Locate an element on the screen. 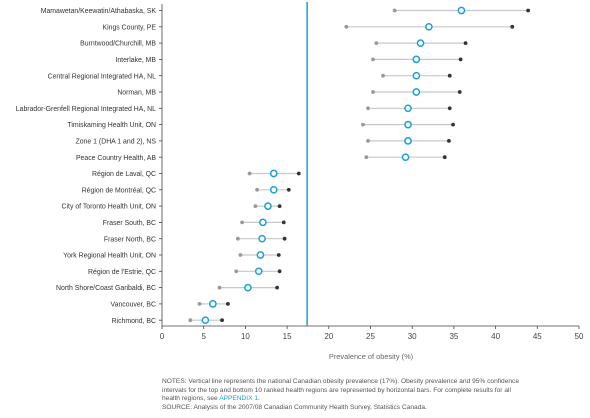 The height and width of the screenshot is (418, 590). category-label: Timiskaming Health Unit, ON is located at coordinates (111, 125).